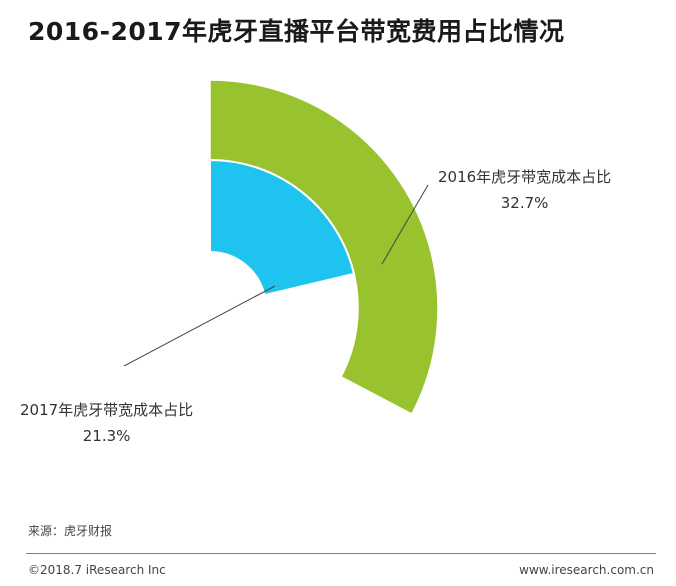  I want to click on label-2017-value: 21.3%, so click(106, 436).